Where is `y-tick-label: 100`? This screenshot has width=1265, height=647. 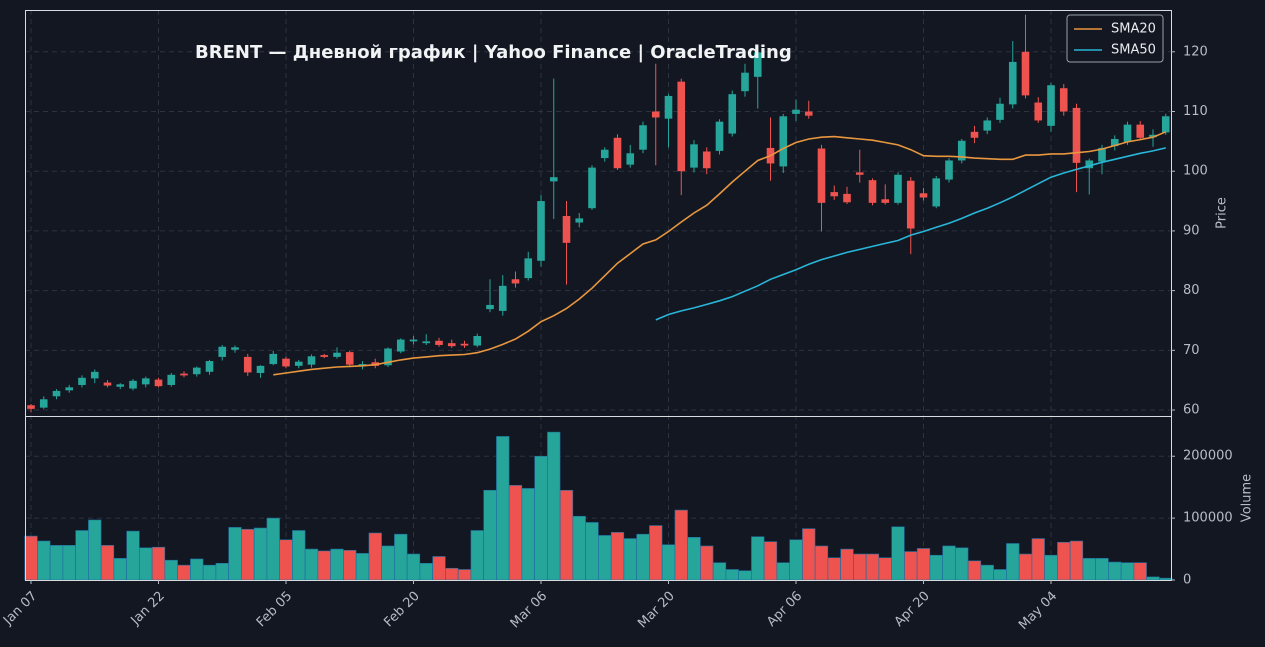
y-tick-label: 100 is located at coordinates (1195, 171).